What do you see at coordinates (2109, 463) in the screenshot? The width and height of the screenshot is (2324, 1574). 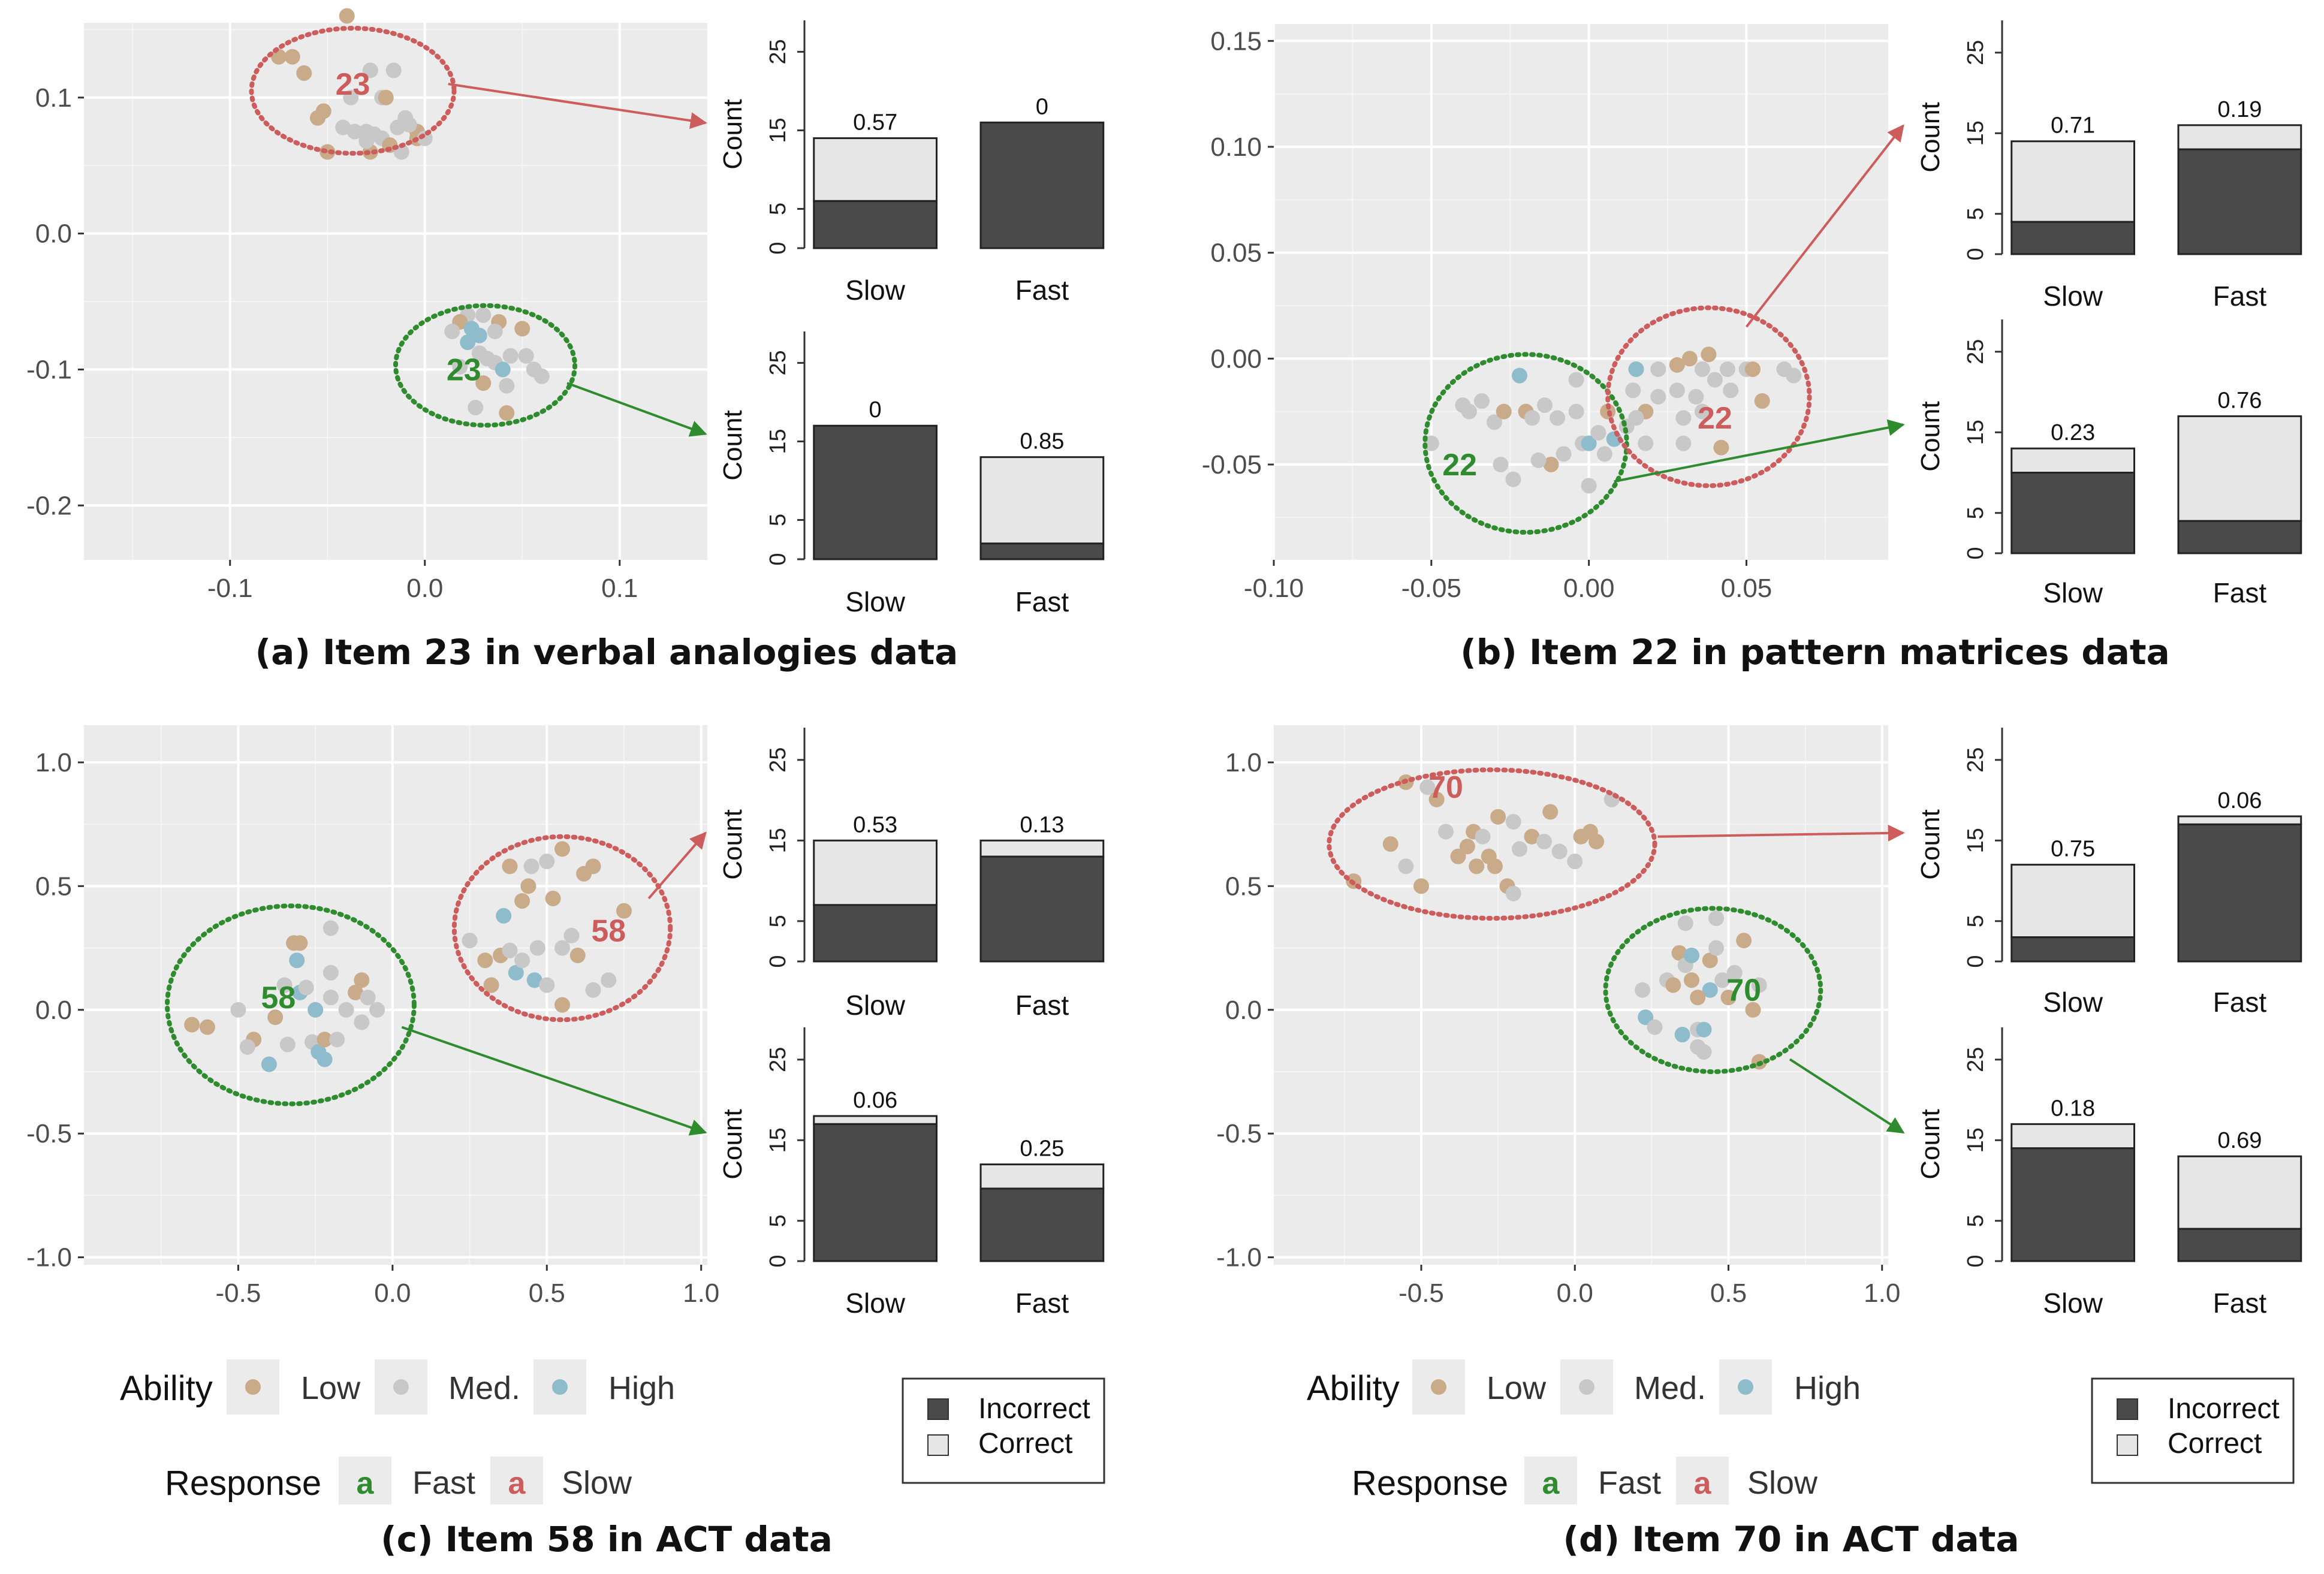 I see `bar-chart-b-fast-group: 0 5 15 25 Count 0.23 Slow 0.76 Fast` at bounding box center [2109, 463].